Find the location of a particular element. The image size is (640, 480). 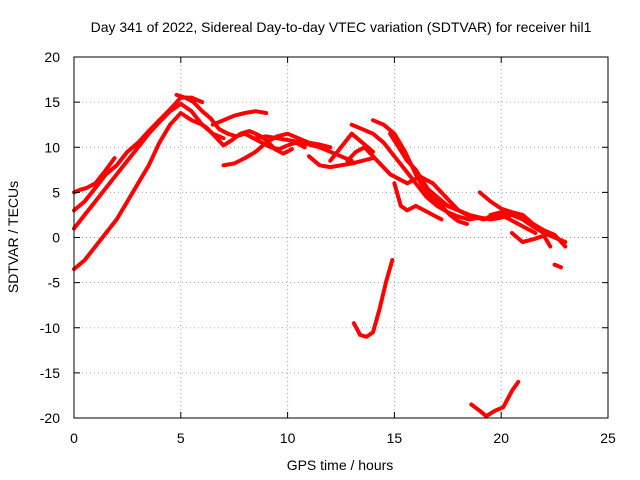

x-tick-label: 20 is located at coordinates (501, 438).